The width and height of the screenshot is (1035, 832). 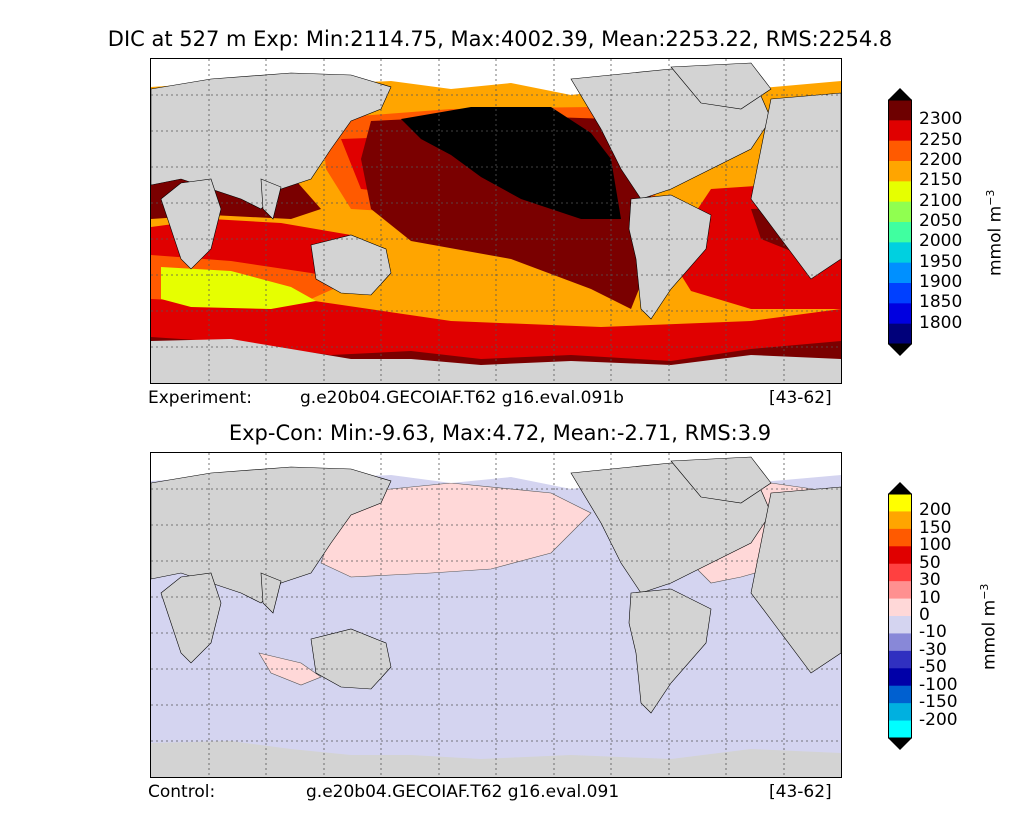 I want to click on bottom-colorbar, so click(x=900, y=616).